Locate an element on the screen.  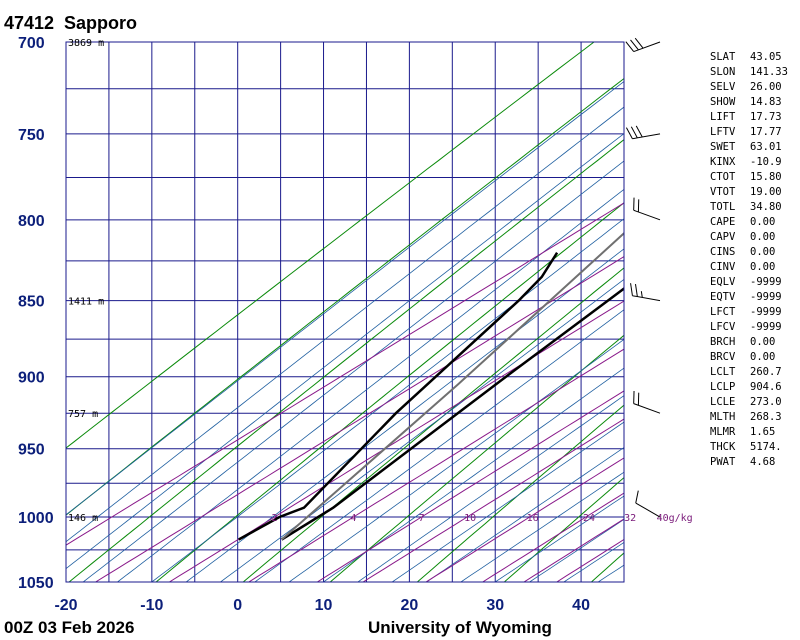
index-row: CTOT 15.80 is located at coordinates (753, 177).